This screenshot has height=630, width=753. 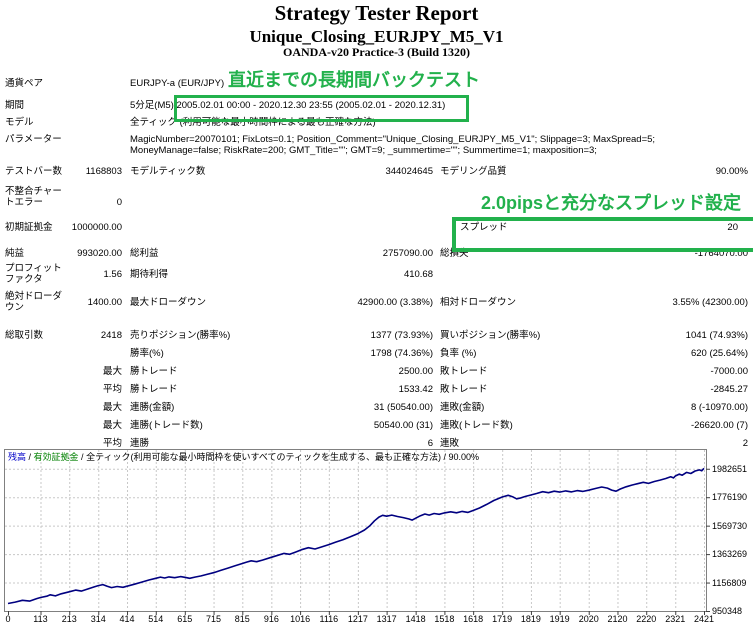 I want to click on stat-label: 連勝(金額), so click(x=152, y=407).